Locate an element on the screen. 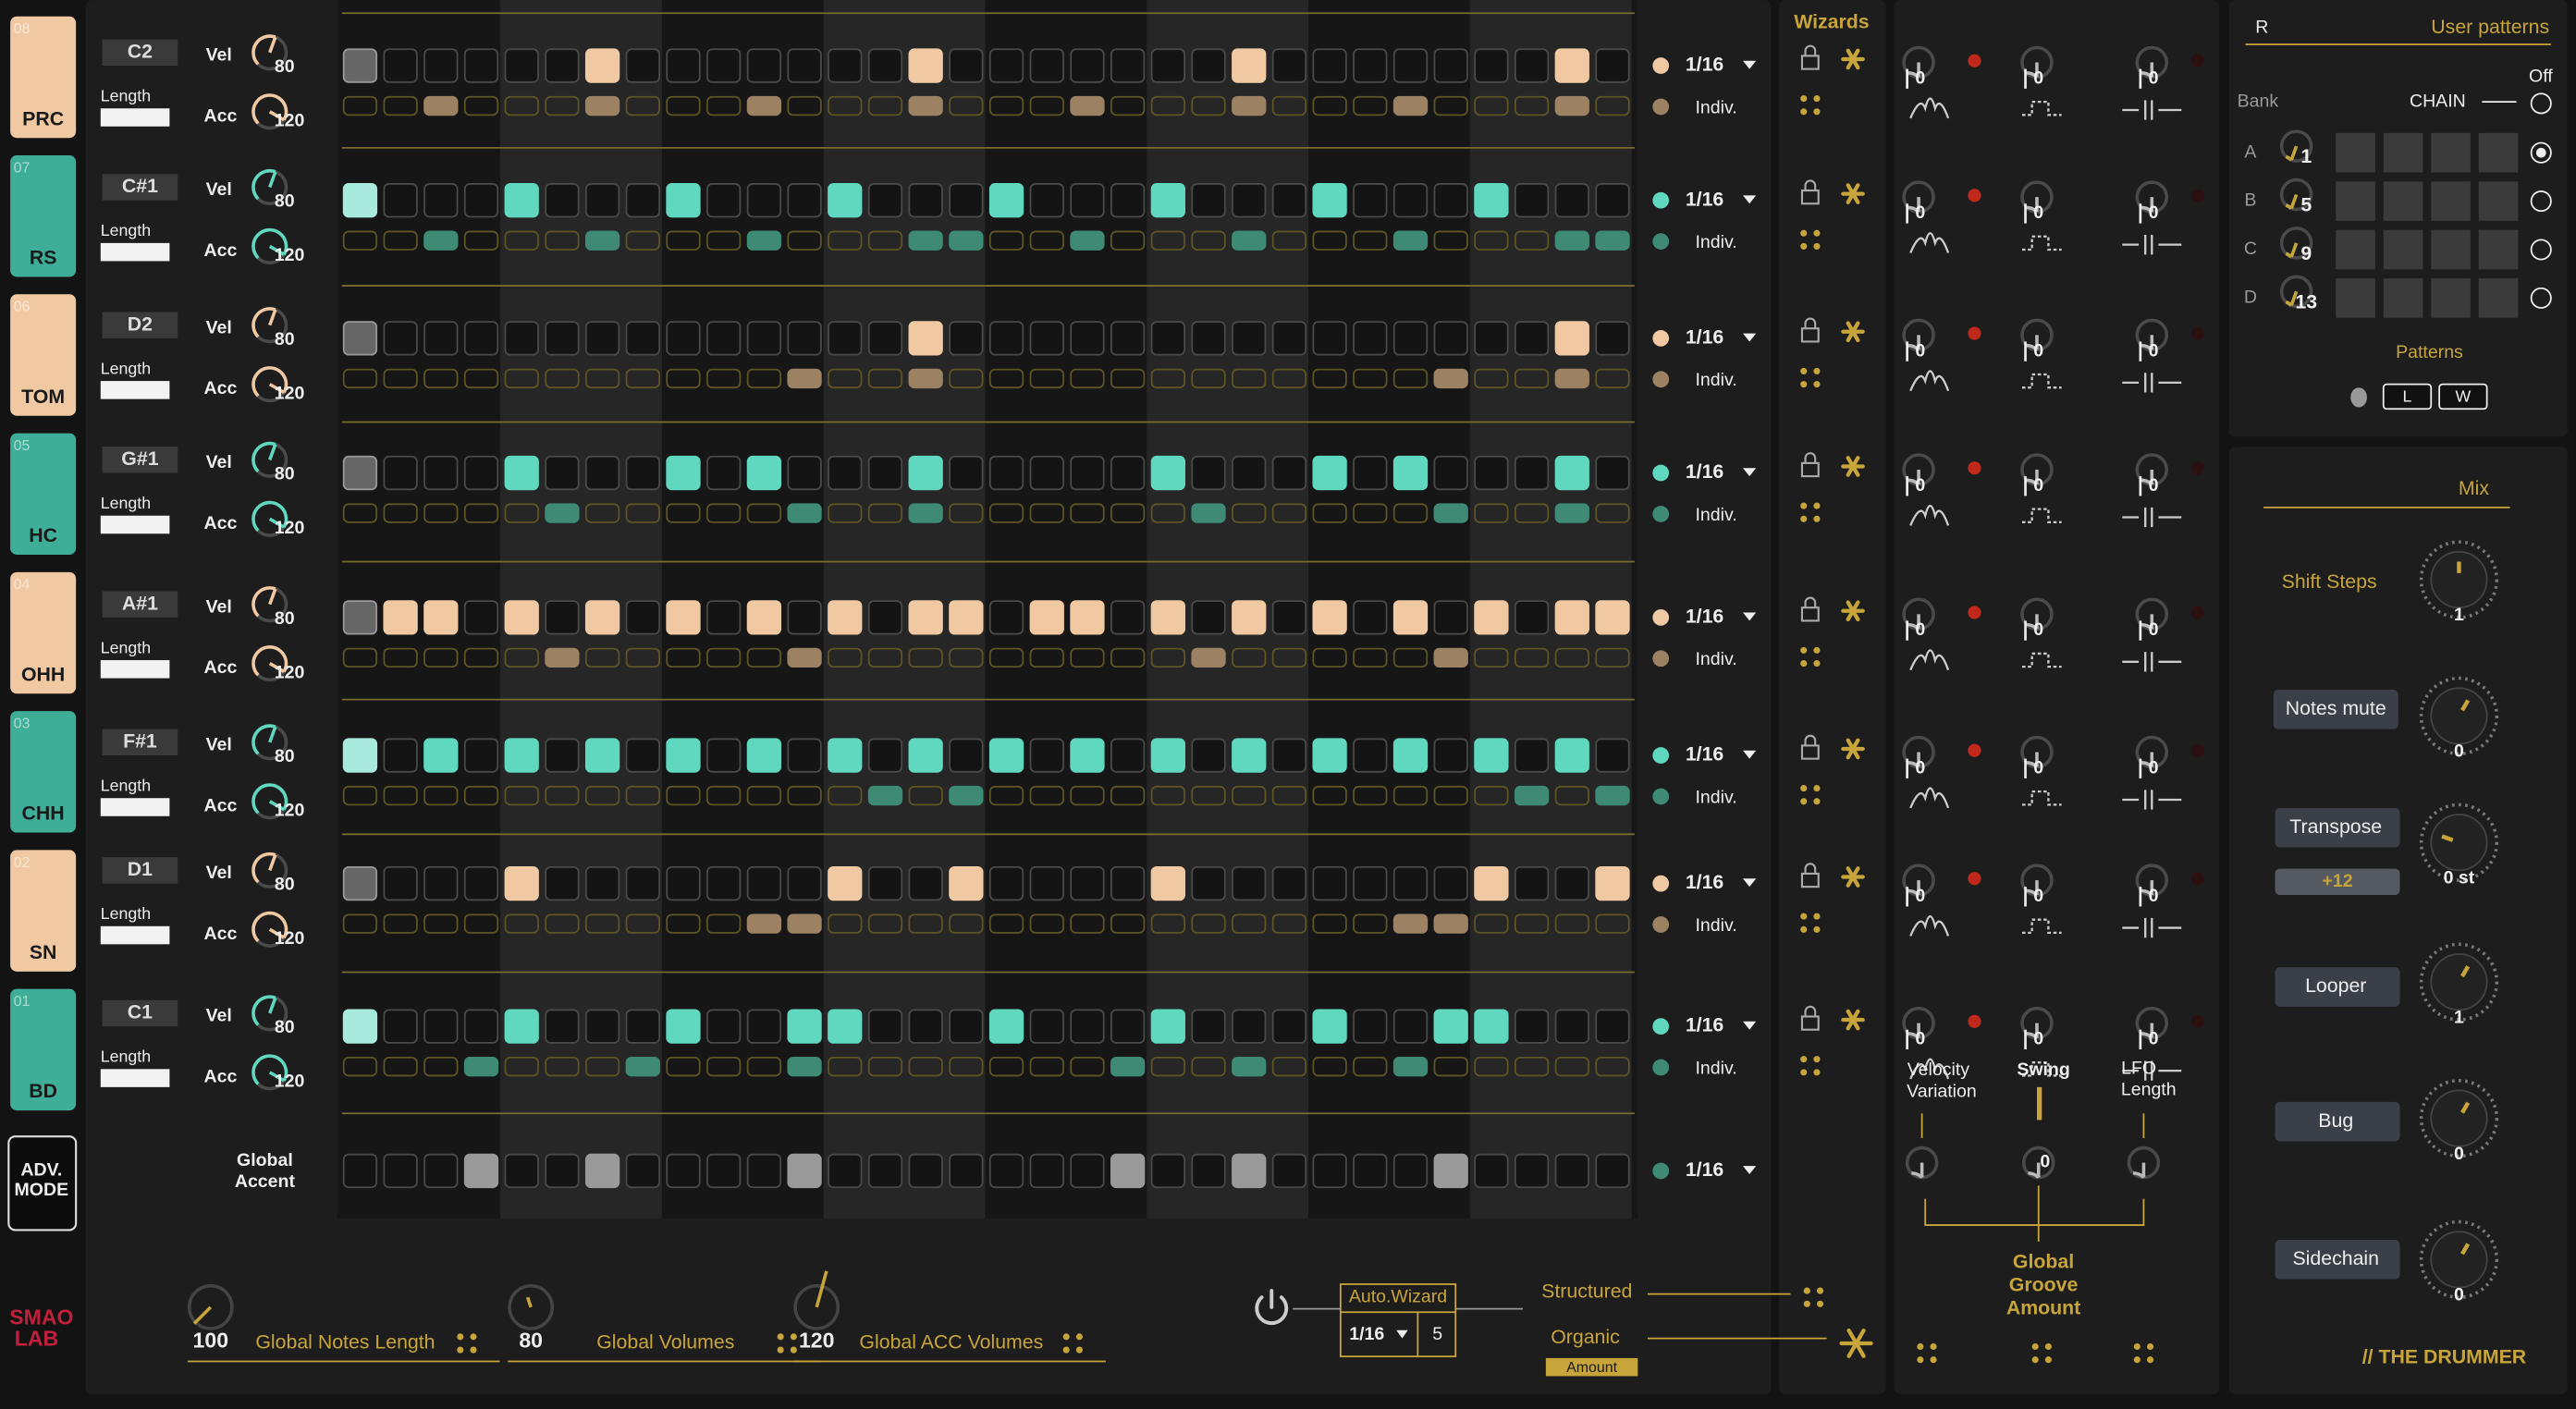 This screenshot has width=2576, height=1409. mix-knob is located at coordinates (2459, 982).